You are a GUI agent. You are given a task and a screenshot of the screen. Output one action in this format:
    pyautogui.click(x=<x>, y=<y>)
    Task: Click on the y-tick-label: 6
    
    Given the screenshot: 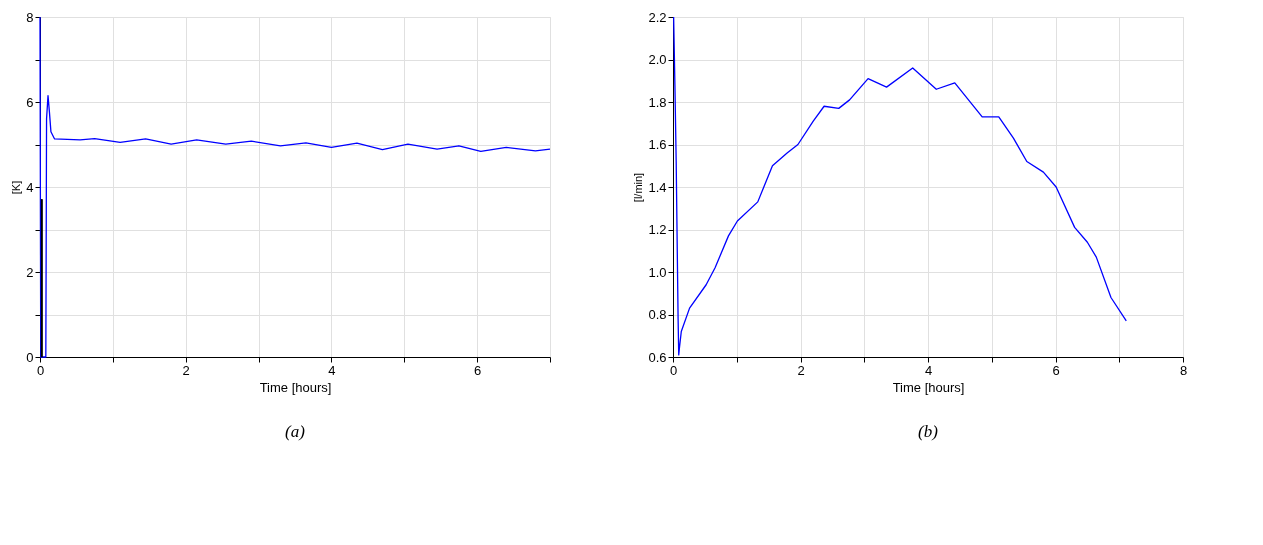 What is the action you would take?
    pyautogui.click(x=30, y=102)
    